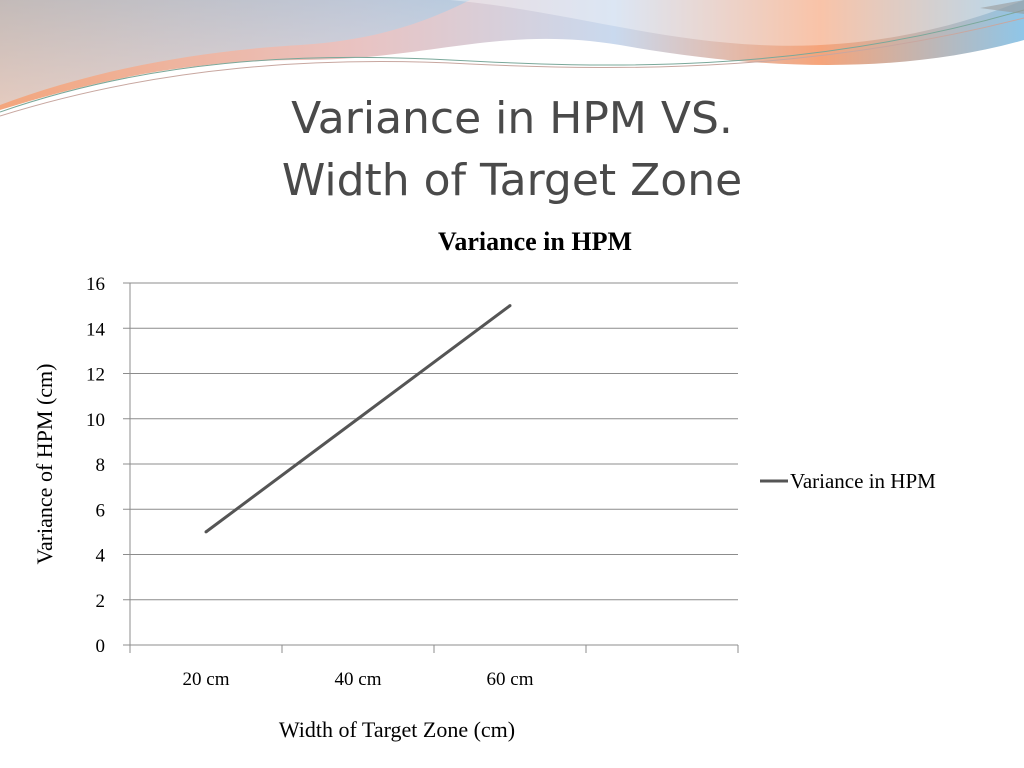 Image resolution: width=1024 pixels, height=768 pixels. I want to click on y-tick-label: 0, so click(101, 646).